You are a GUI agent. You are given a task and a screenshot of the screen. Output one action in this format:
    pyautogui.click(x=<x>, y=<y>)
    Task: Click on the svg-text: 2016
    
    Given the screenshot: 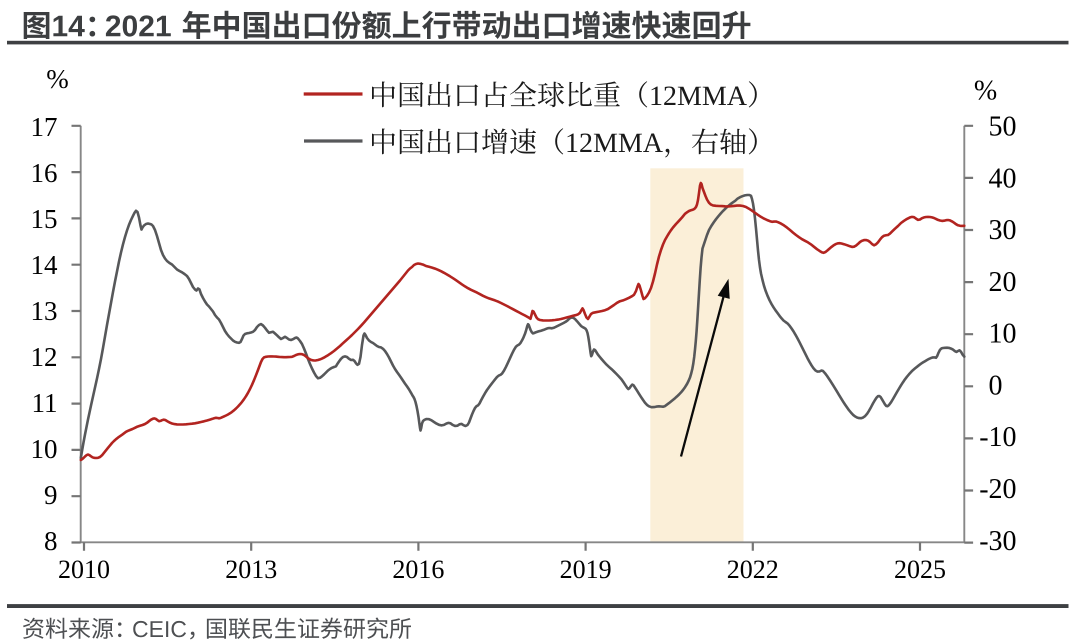 What is the action you would take?
    pyautogui.click(x=418, y=569)
    